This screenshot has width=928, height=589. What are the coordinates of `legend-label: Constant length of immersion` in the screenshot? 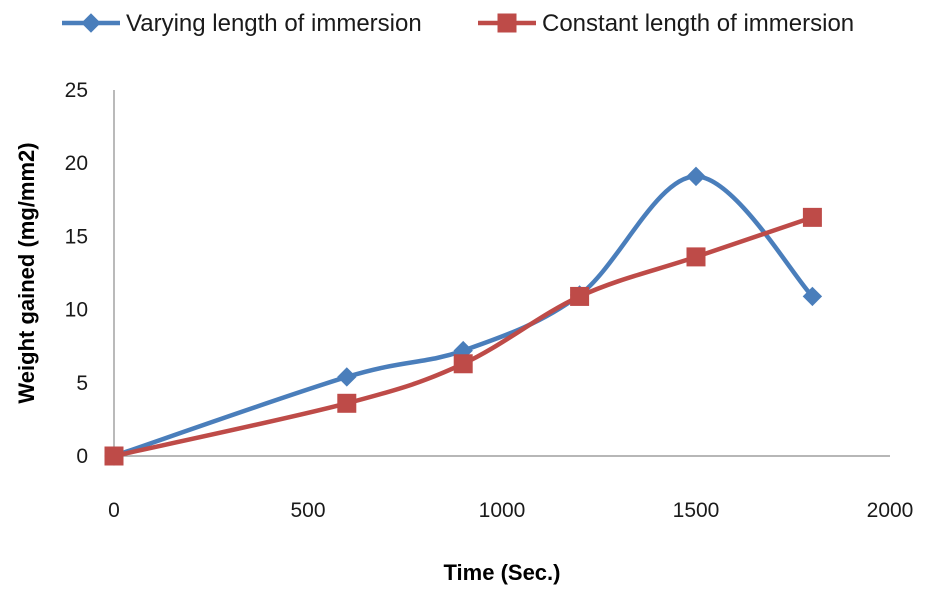 It's located at (698, 23).